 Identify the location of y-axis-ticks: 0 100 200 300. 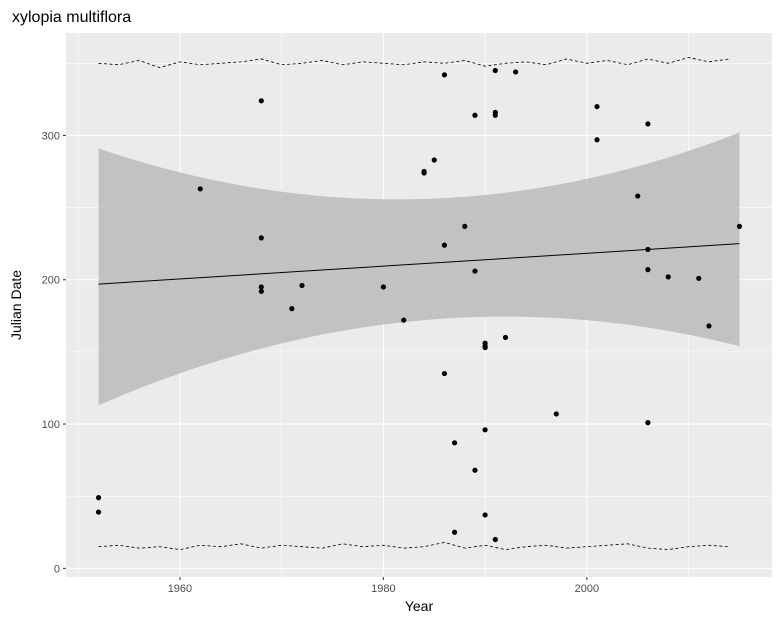
(54, 352).